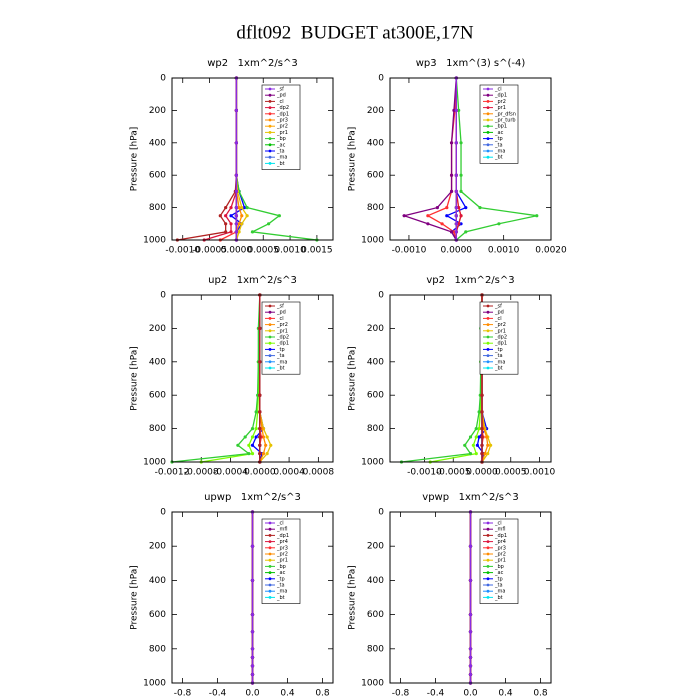 The image size is (700, 700). Describe the element at coordinates (319, 473) in the screenshot. I see `x-tick-label: 0.0008` at that location.